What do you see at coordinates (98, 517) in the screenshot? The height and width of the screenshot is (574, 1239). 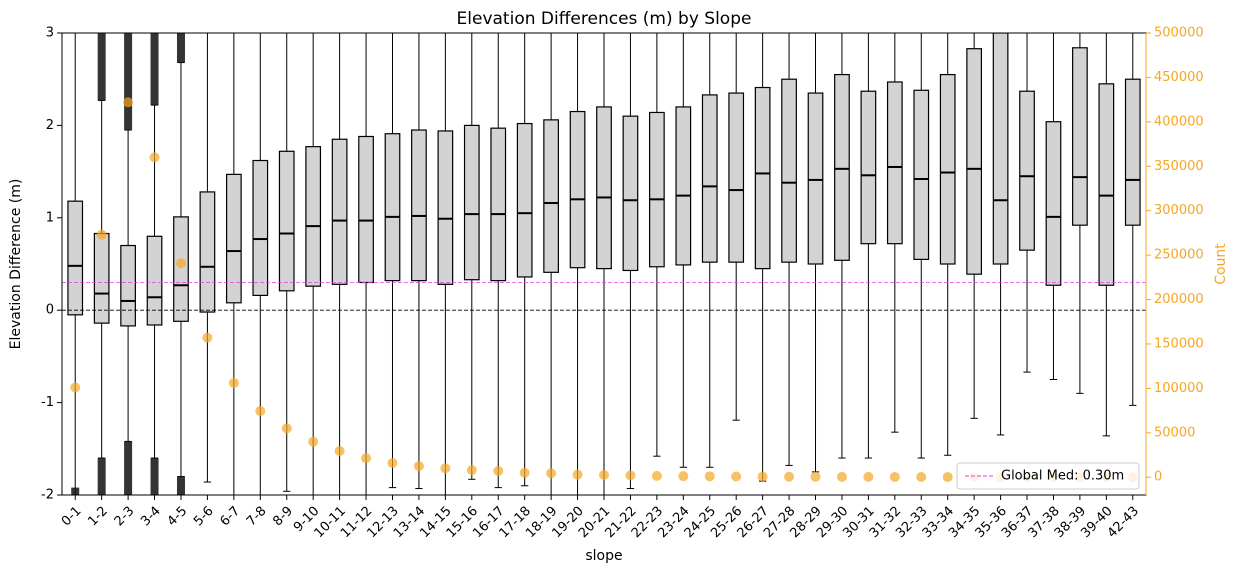 I see `x-tick-label: 1-2` at bounding box center [98, 517].